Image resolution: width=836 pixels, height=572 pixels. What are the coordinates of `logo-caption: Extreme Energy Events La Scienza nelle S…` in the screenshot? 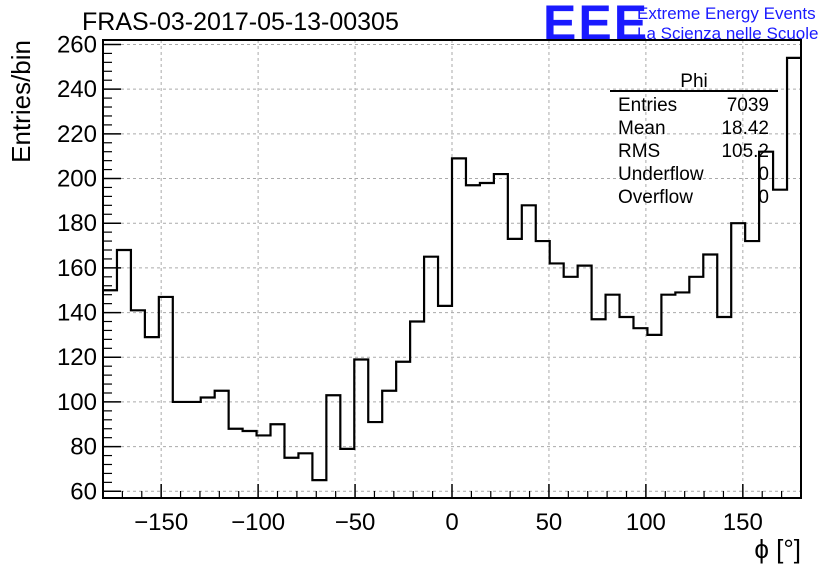 It's located at (727, 24).